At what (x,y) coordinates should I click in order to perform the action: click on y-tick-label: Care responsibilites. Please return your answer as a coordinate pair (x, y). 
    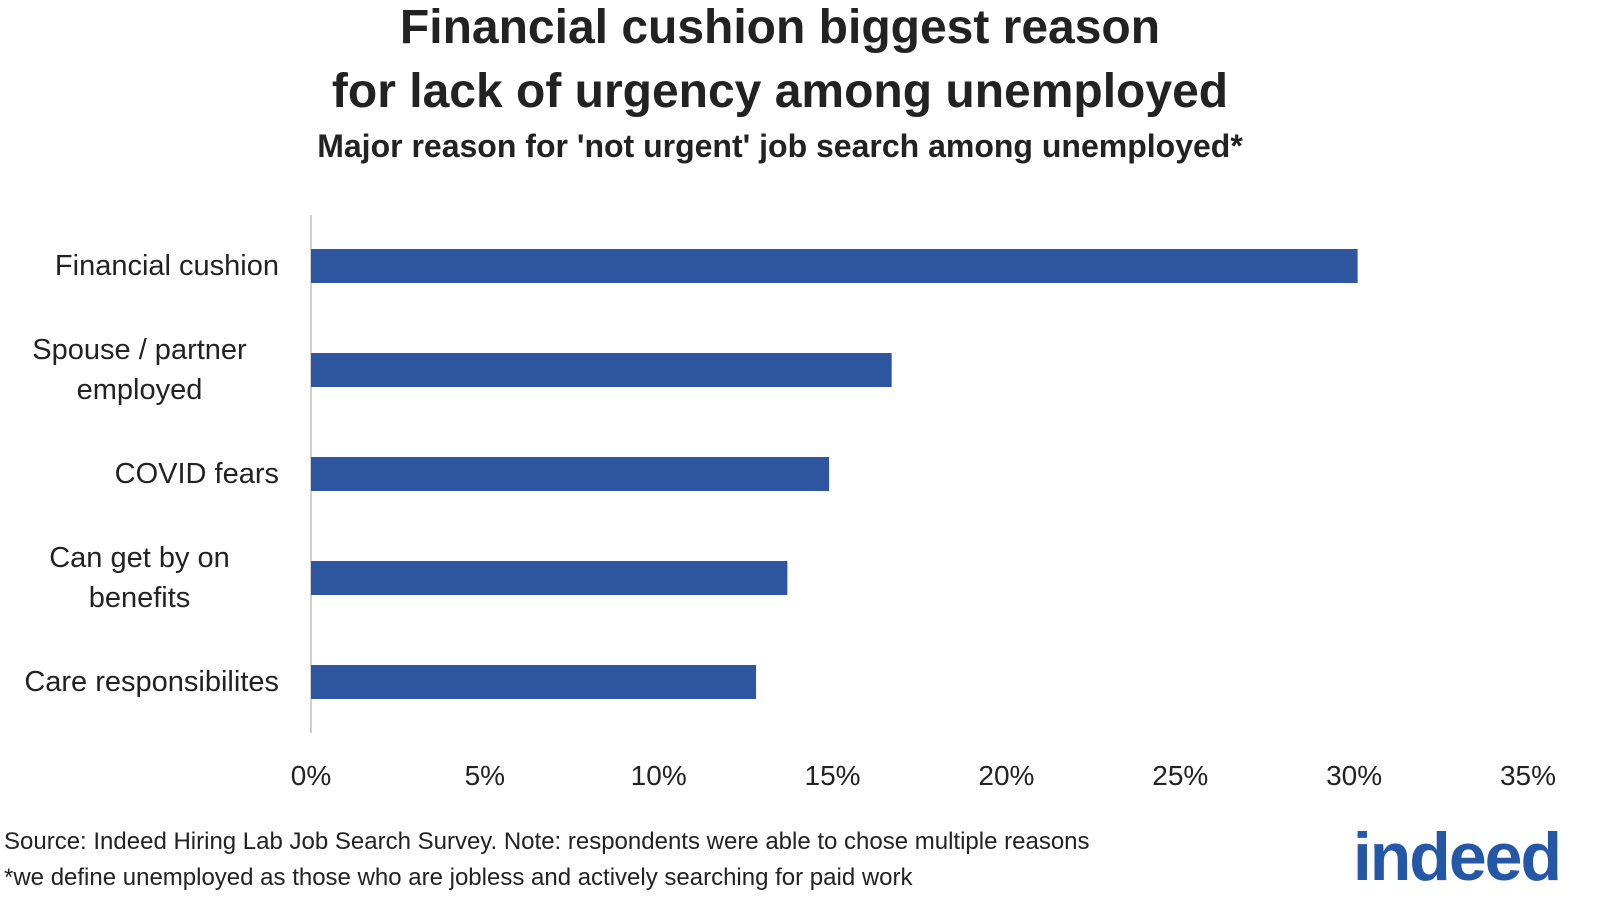
    Looking at the image, I should click on (139, 682).